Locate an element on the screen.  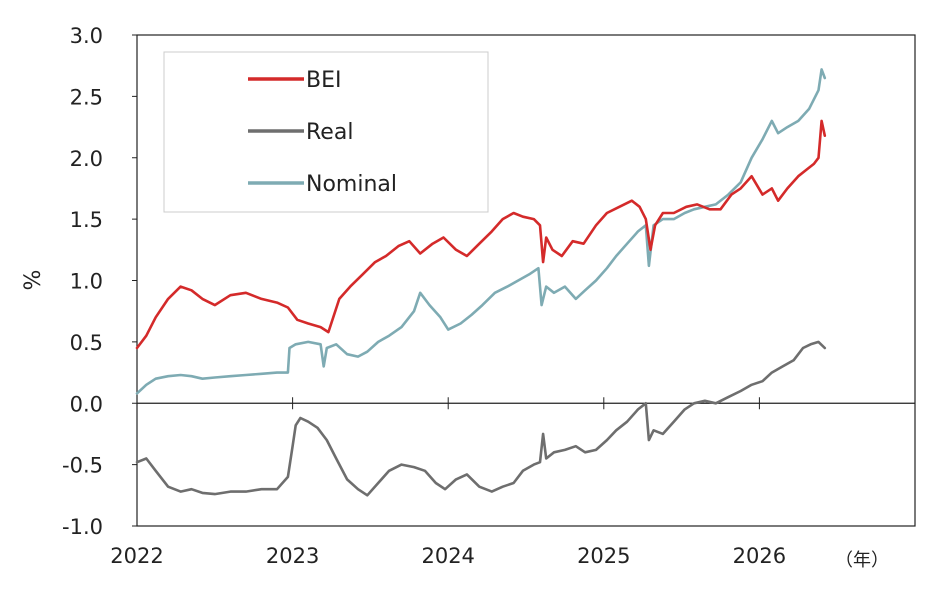
y-tick-label: 1.5 is located at coordinates (86, 220).